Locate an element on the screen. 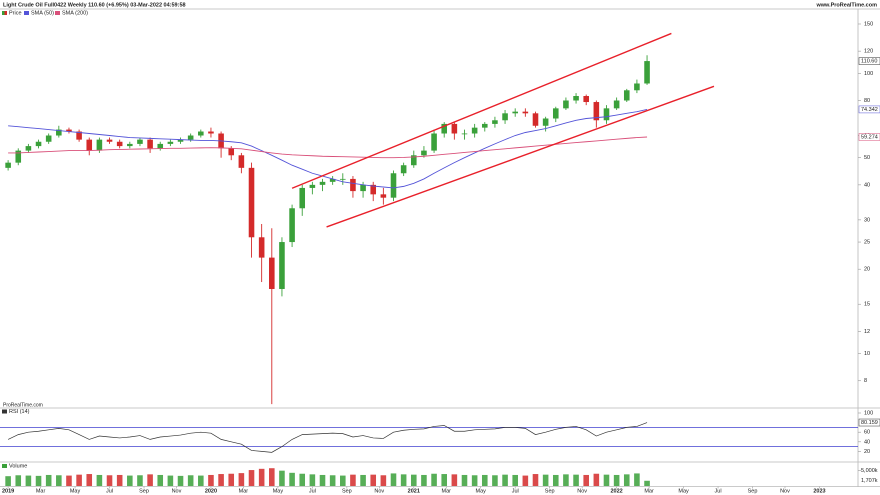 Image resolution: width=880 pixels, height=495 pixels. x-tick-label: 2023 is located at coordinates (819, 491).